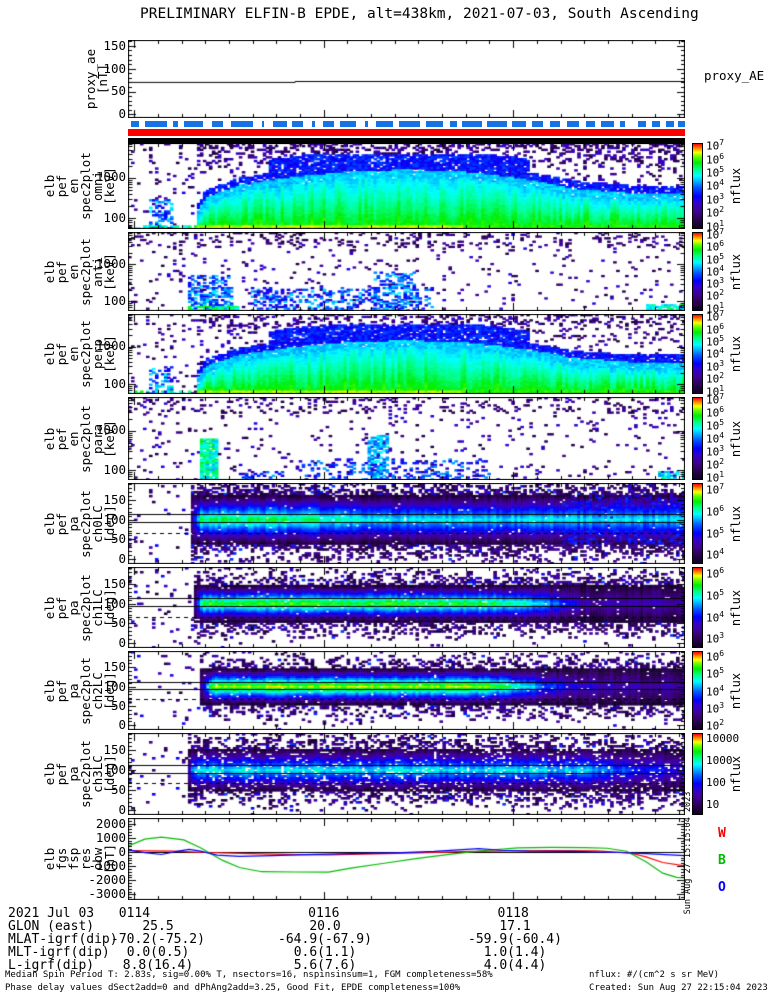  I want to click on fgs-line-panel-canvas, so click(406, 859).